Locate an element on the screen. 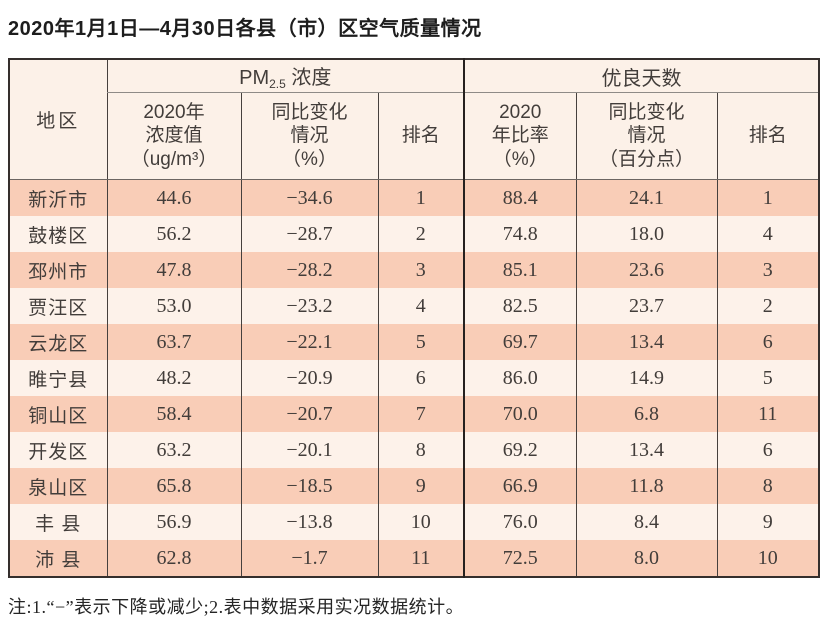 Image resolution: width=825 pixels, height=620 pixels. header-pm-yoy-change: 同比变化 情况 （%） is located at coordinates (309, 136).